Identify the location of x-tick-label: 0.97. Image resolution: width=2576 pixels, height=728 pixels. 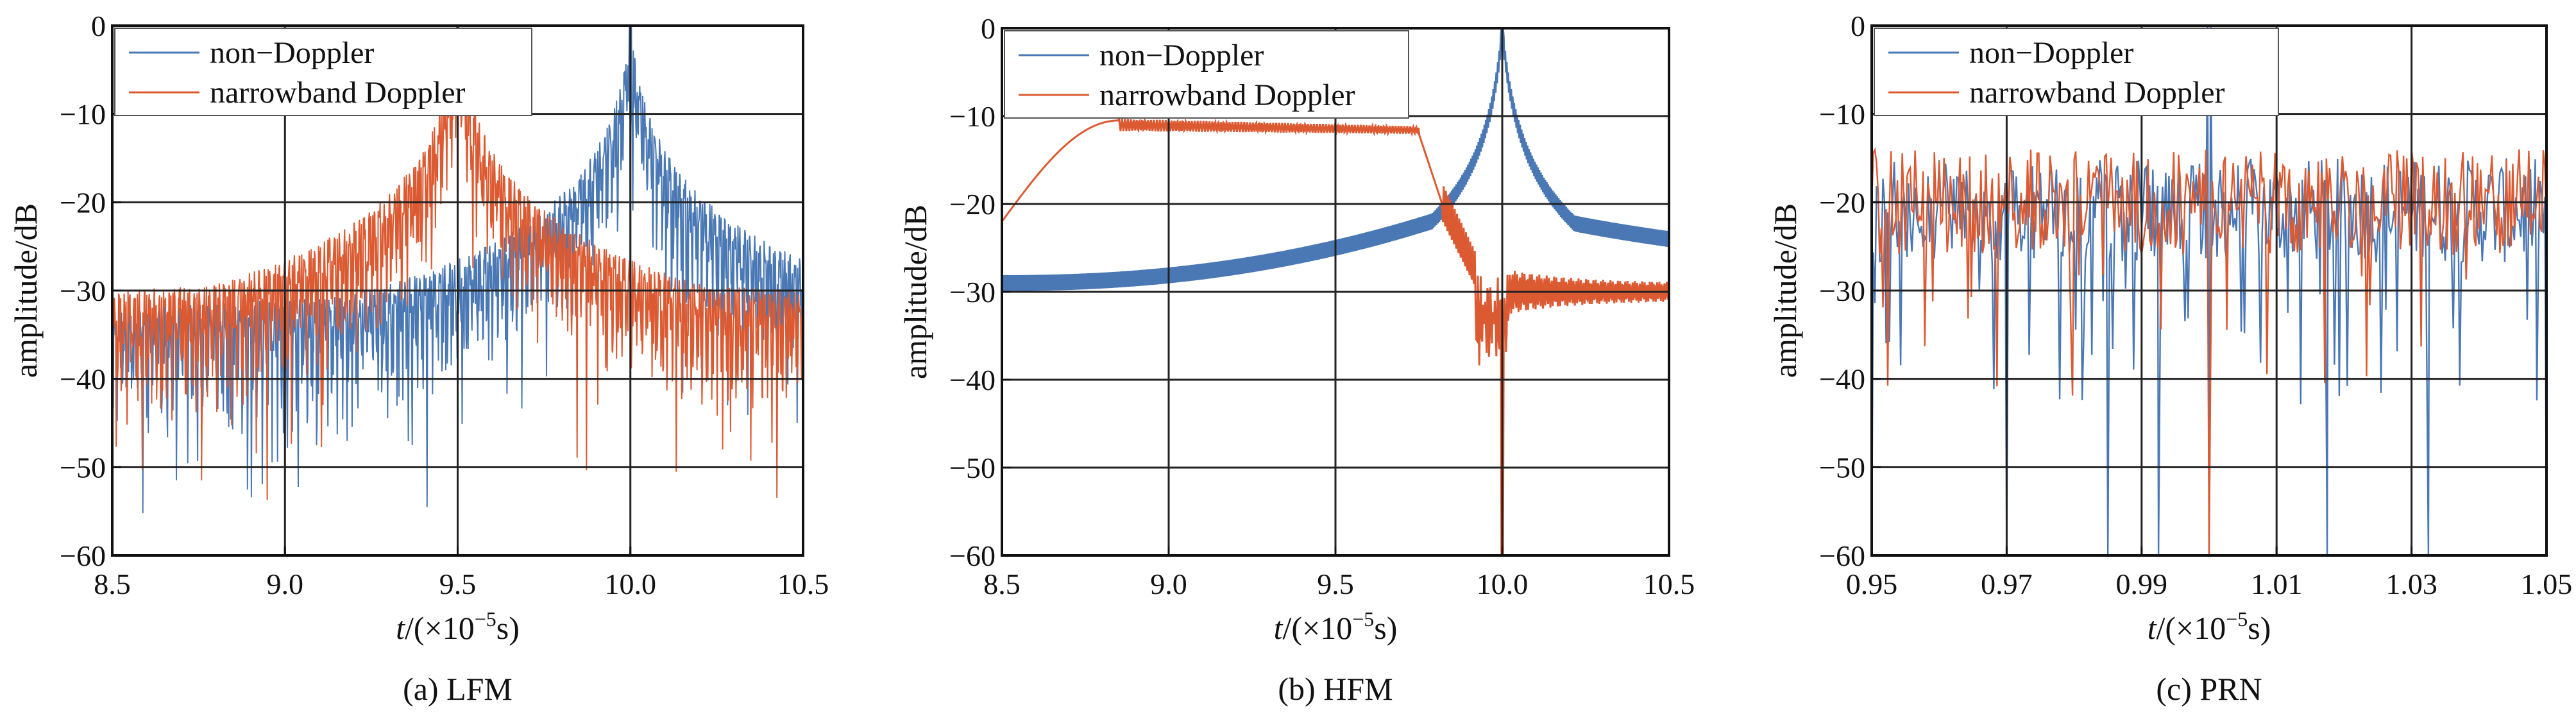
(2007, 584).